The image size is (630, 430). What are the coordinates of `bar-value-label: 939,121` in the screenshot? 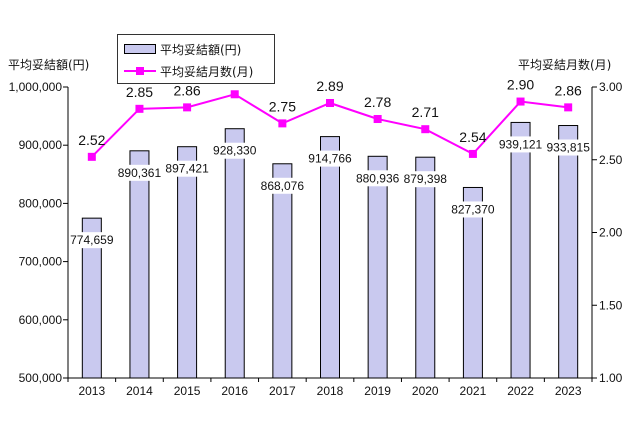 It's located at (521, 144).